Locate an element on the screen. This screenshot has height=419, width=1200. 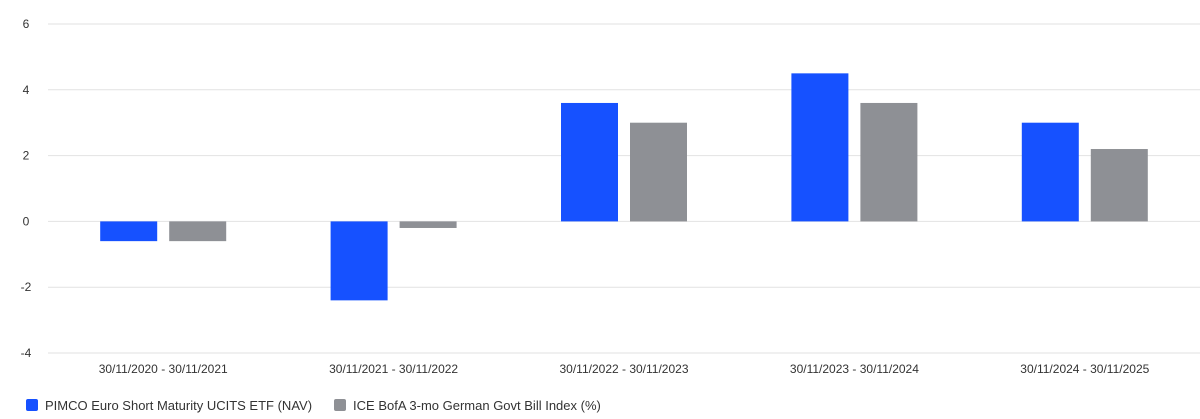
y-tick-label: 4 is located at coordinates (26, 90).